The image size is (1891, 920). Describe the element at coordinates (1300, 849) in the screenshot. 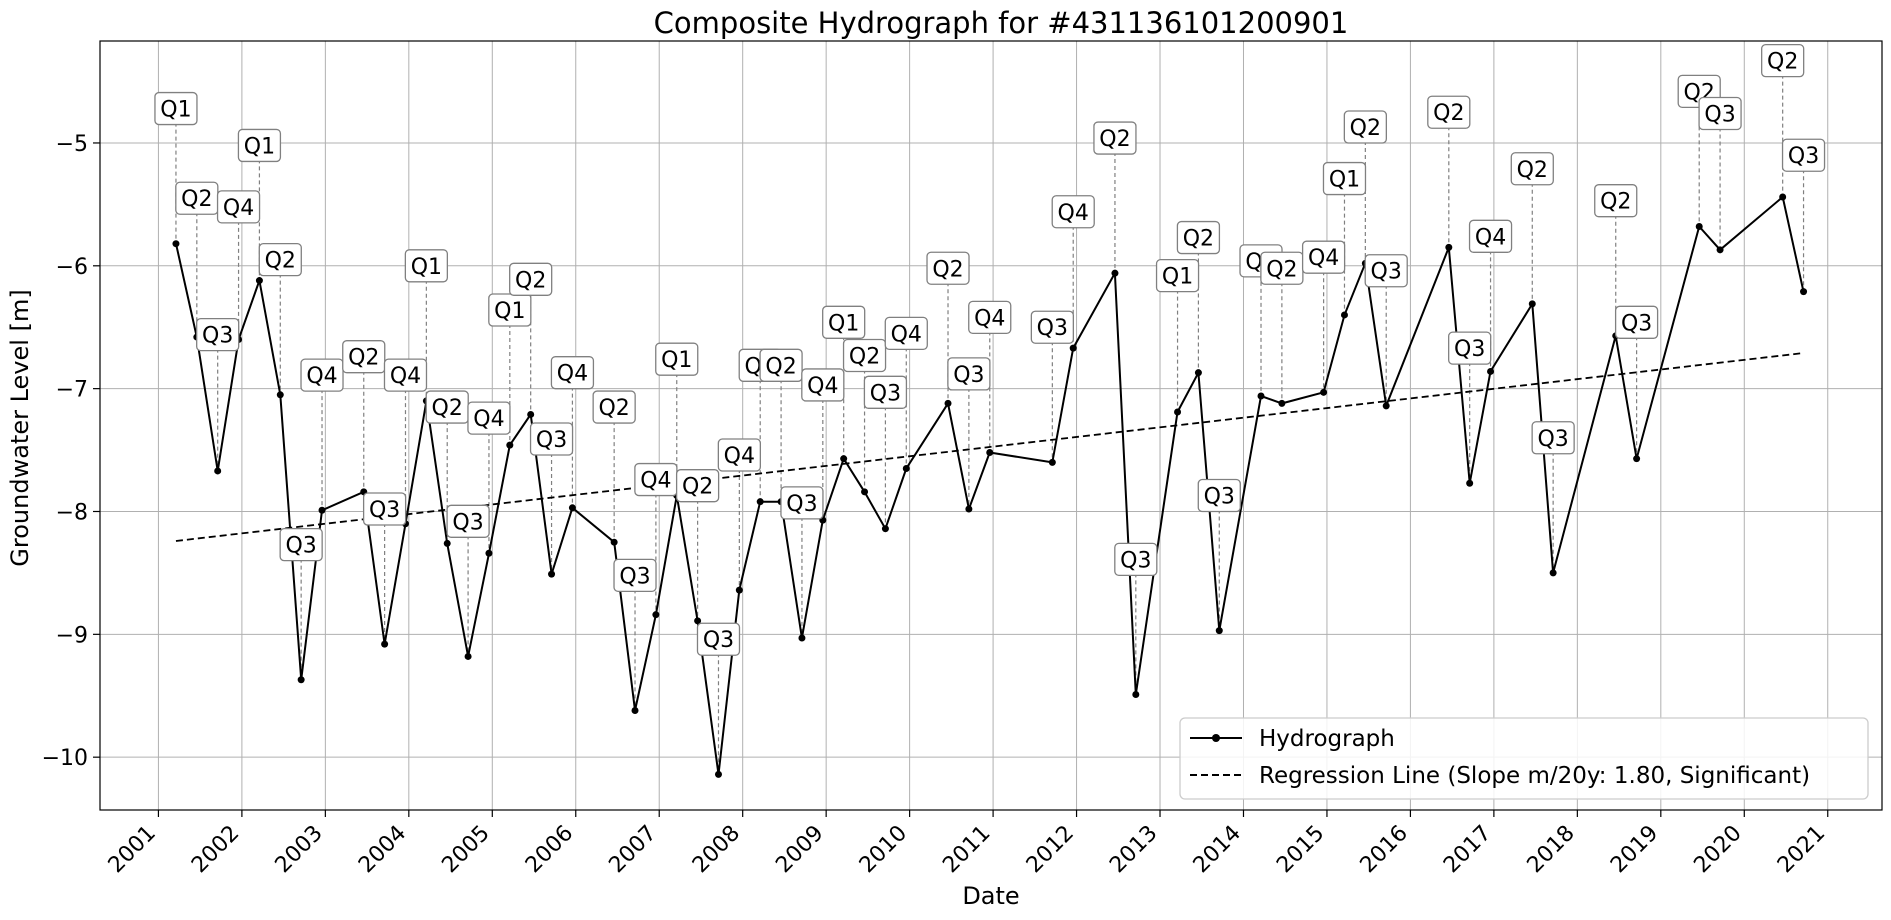

I see `x-tick-label: 2015` at that location.